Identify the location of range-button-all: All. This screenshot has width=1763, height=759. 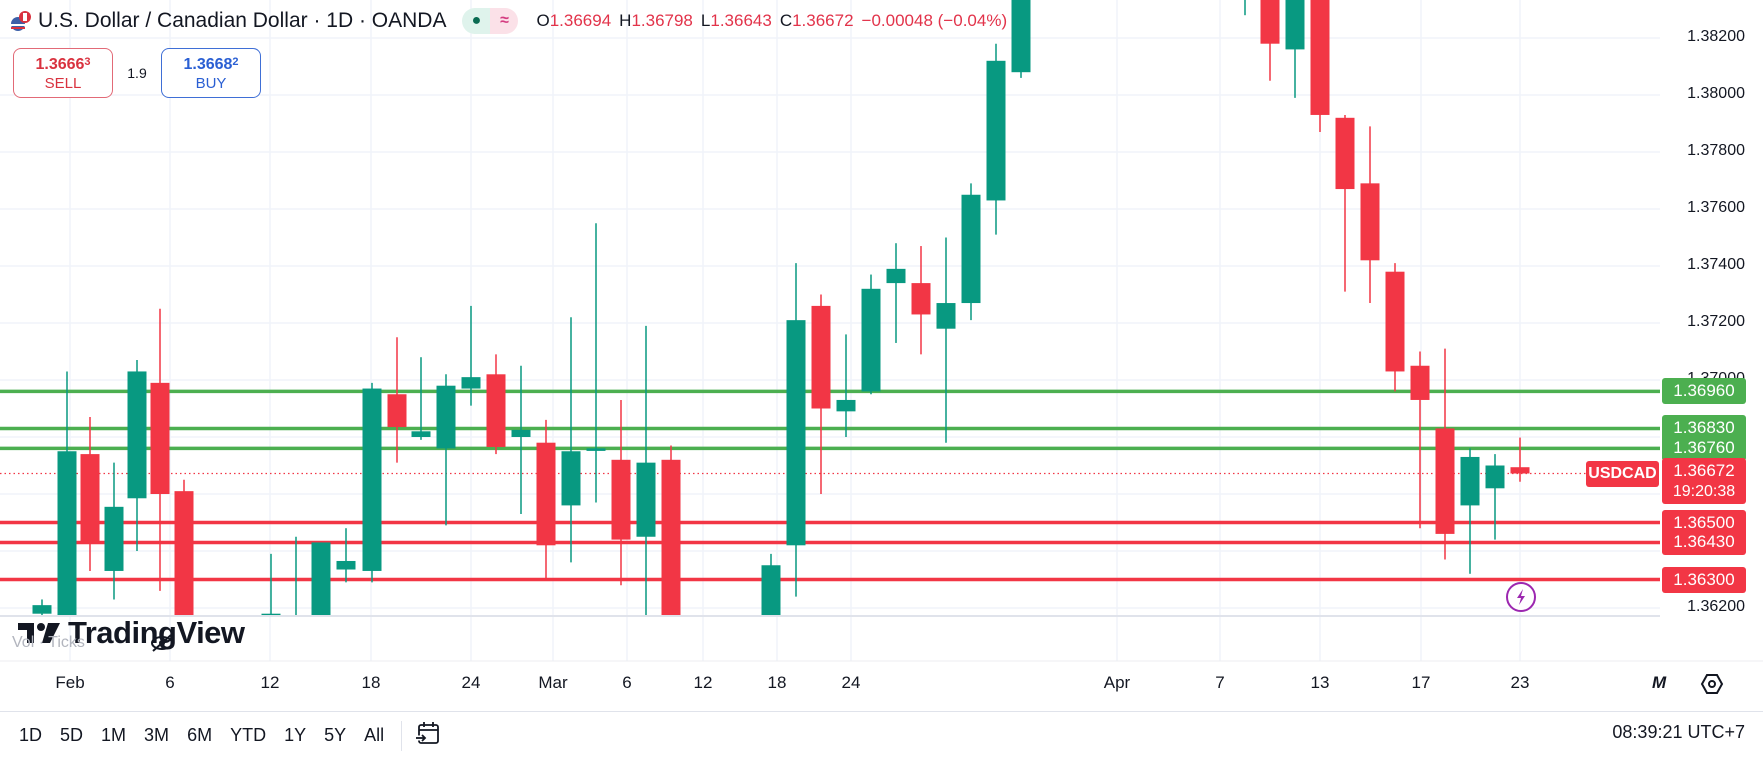
(374, 735).